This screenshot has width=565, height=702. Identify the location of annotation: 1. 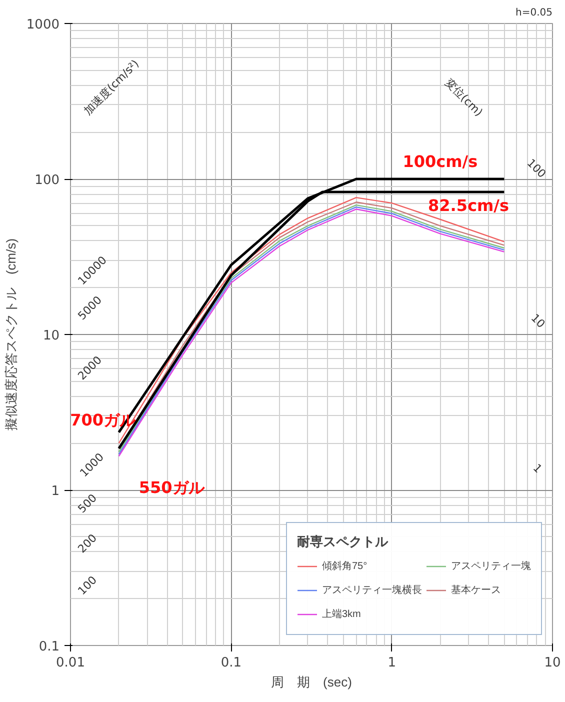
(537, 468).